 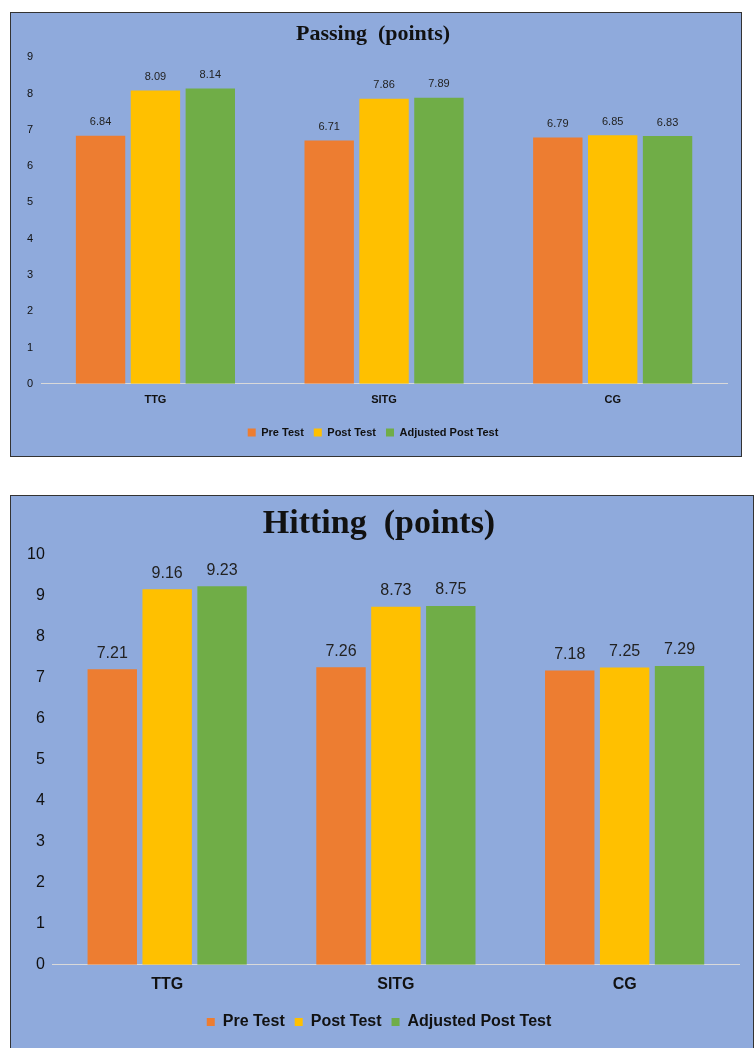 I want to click on data-label: 9.23, so click(x=222, y=569).